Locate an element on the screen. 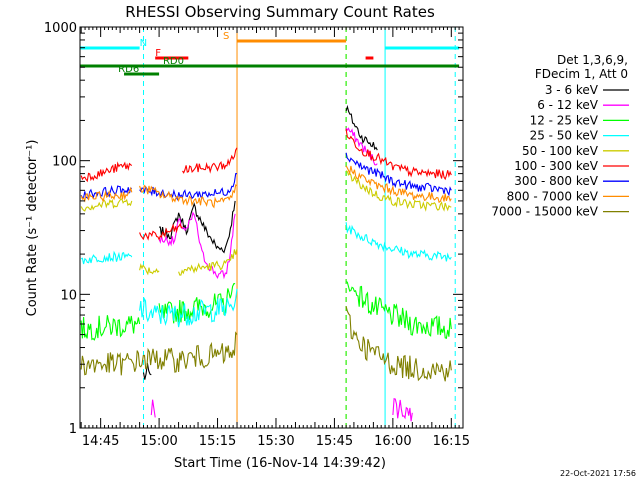  legend-label: 300 - 800 keV is located at coordinates (556, 181).